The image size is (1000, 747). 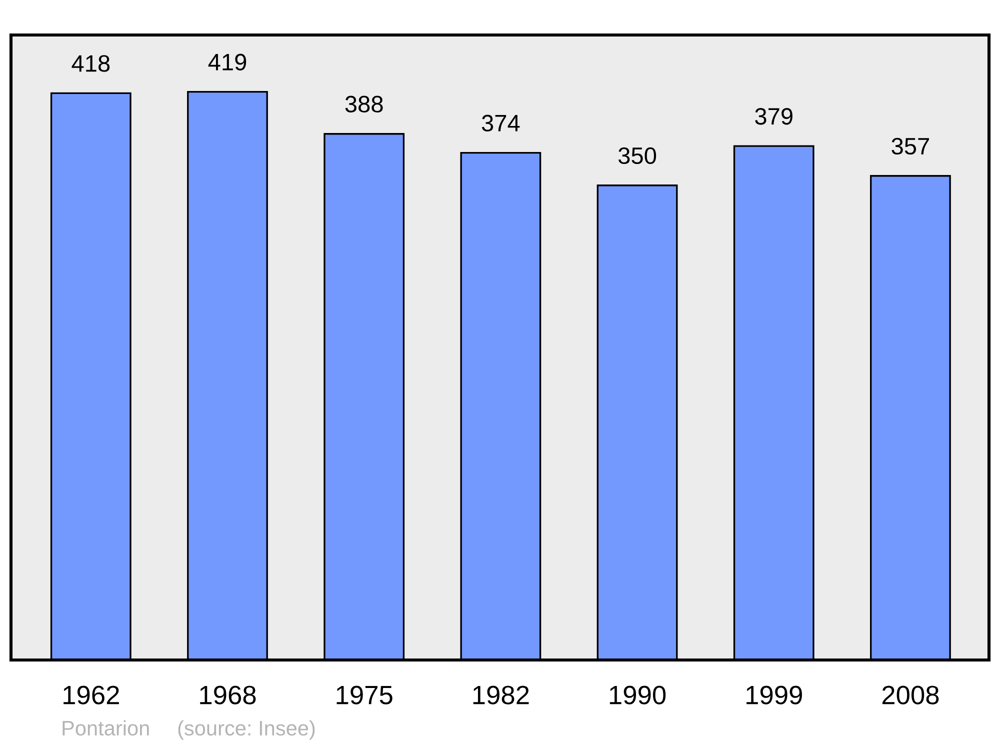 I want to click on data-label: 388, so click(x=364, y=104).